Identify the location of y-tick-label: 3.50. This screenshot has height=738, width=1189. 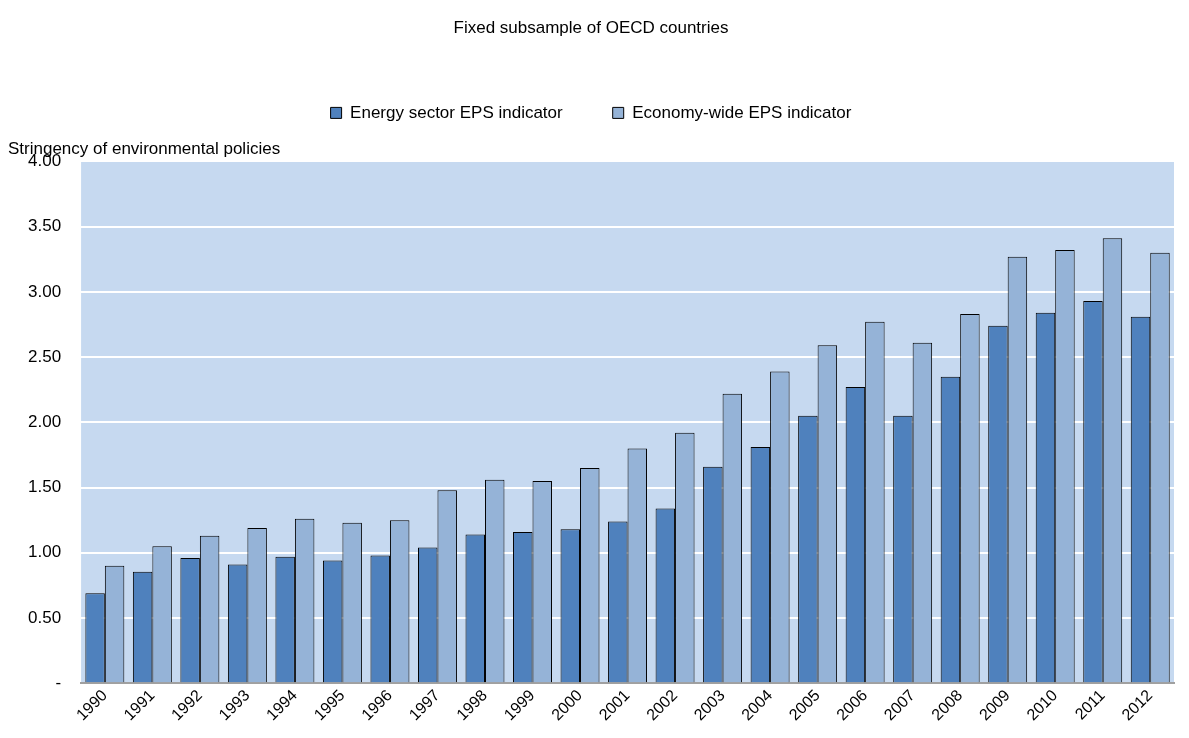
(44, 226).